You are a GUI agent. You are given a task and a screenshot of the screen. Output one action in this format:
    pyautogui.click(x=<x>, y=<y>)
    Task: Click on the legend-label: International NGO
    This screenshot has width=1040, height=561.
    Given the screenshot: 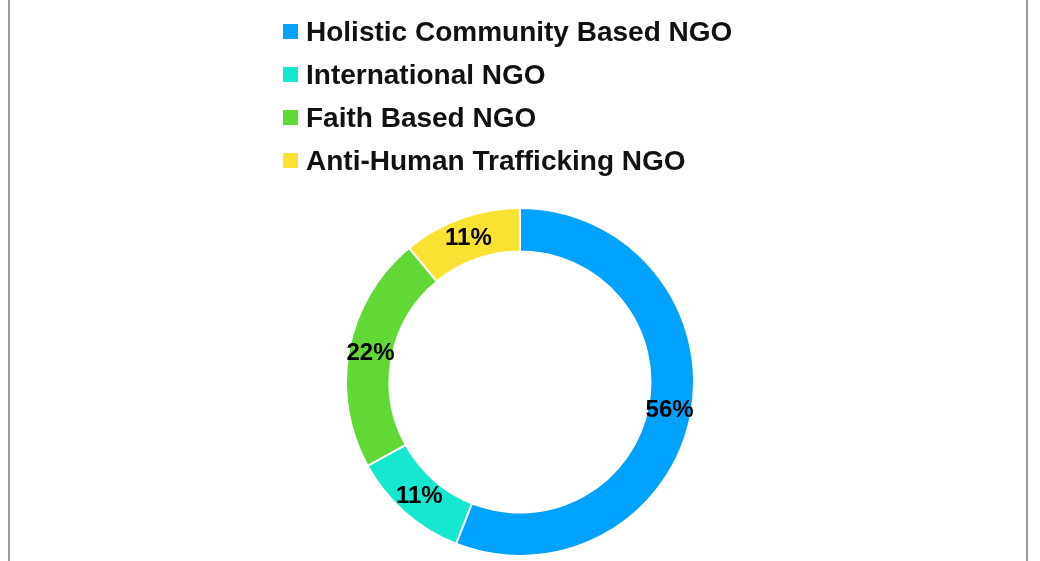 What is the action you would take?
    pyautogui.click(x=426, y=74)
    